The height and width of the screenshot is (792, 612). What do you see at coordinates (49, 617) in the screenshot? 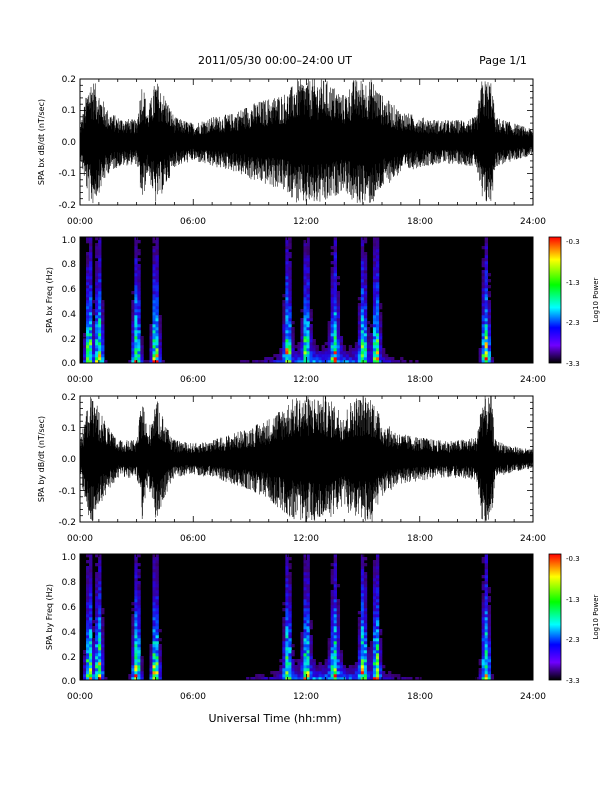
I see `y-axis-label: SPA by Freq (Hz)` at bounding box center [49, 617].